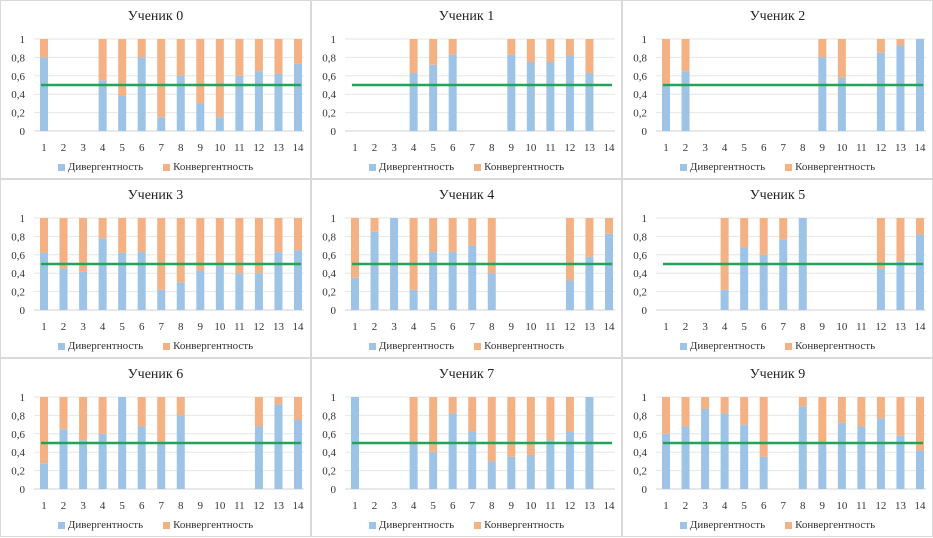  Describe the element at coordinates (524, 346) in the screenshot. I see `legend-label: Конвергентность` at that location.